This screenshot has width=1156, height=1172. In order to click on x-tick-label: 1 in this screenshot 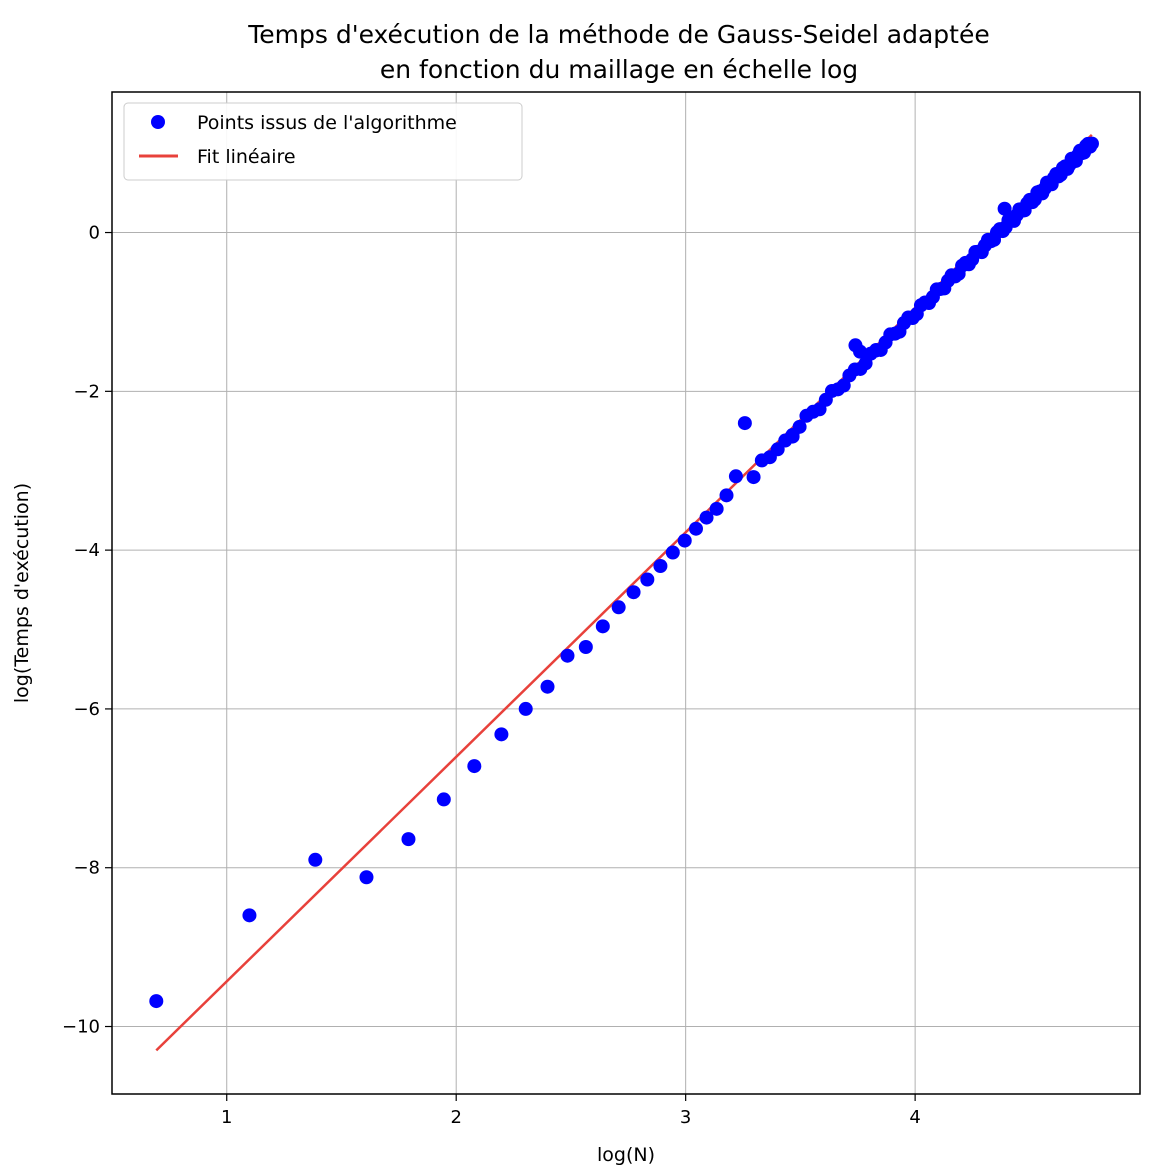, I will do `click(226, 1117)`.